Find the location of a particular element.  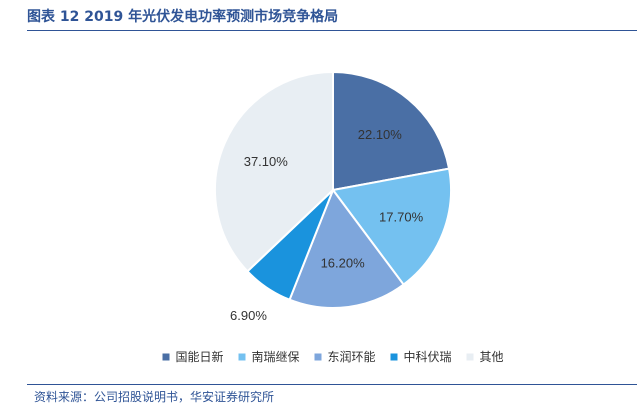

figure-title: 图表 12 2019 年光伏发电功率预测市场竞争格局 is located at coordinates (183, 17).